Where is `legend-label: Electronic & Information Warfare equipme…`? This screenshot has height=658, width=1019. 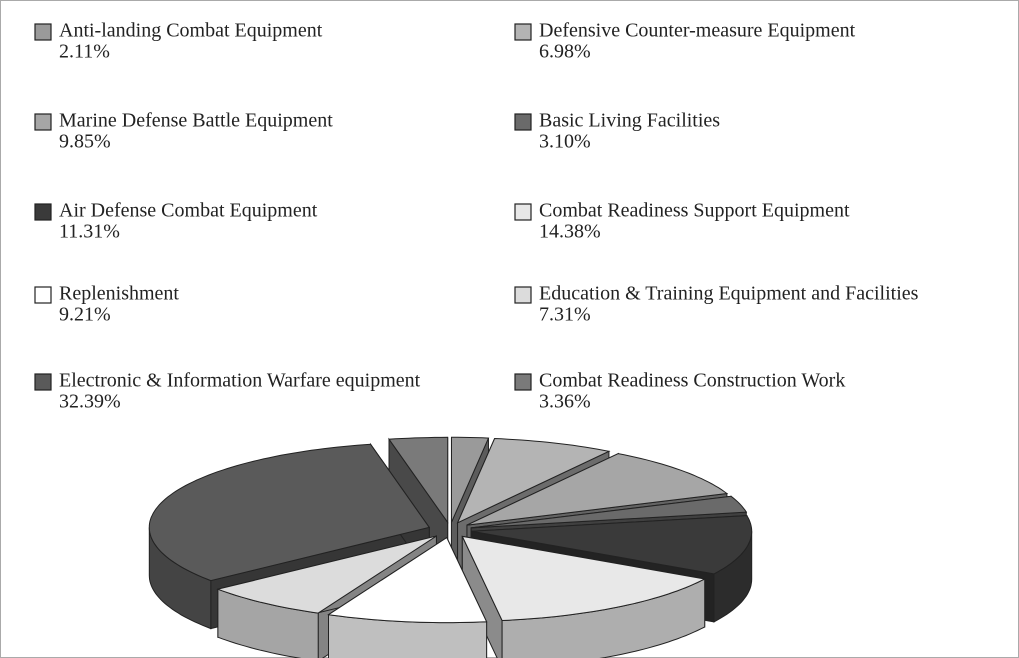
legend-label: Electronic & Information Warfare equipme… is located at coordinates (240, 381).